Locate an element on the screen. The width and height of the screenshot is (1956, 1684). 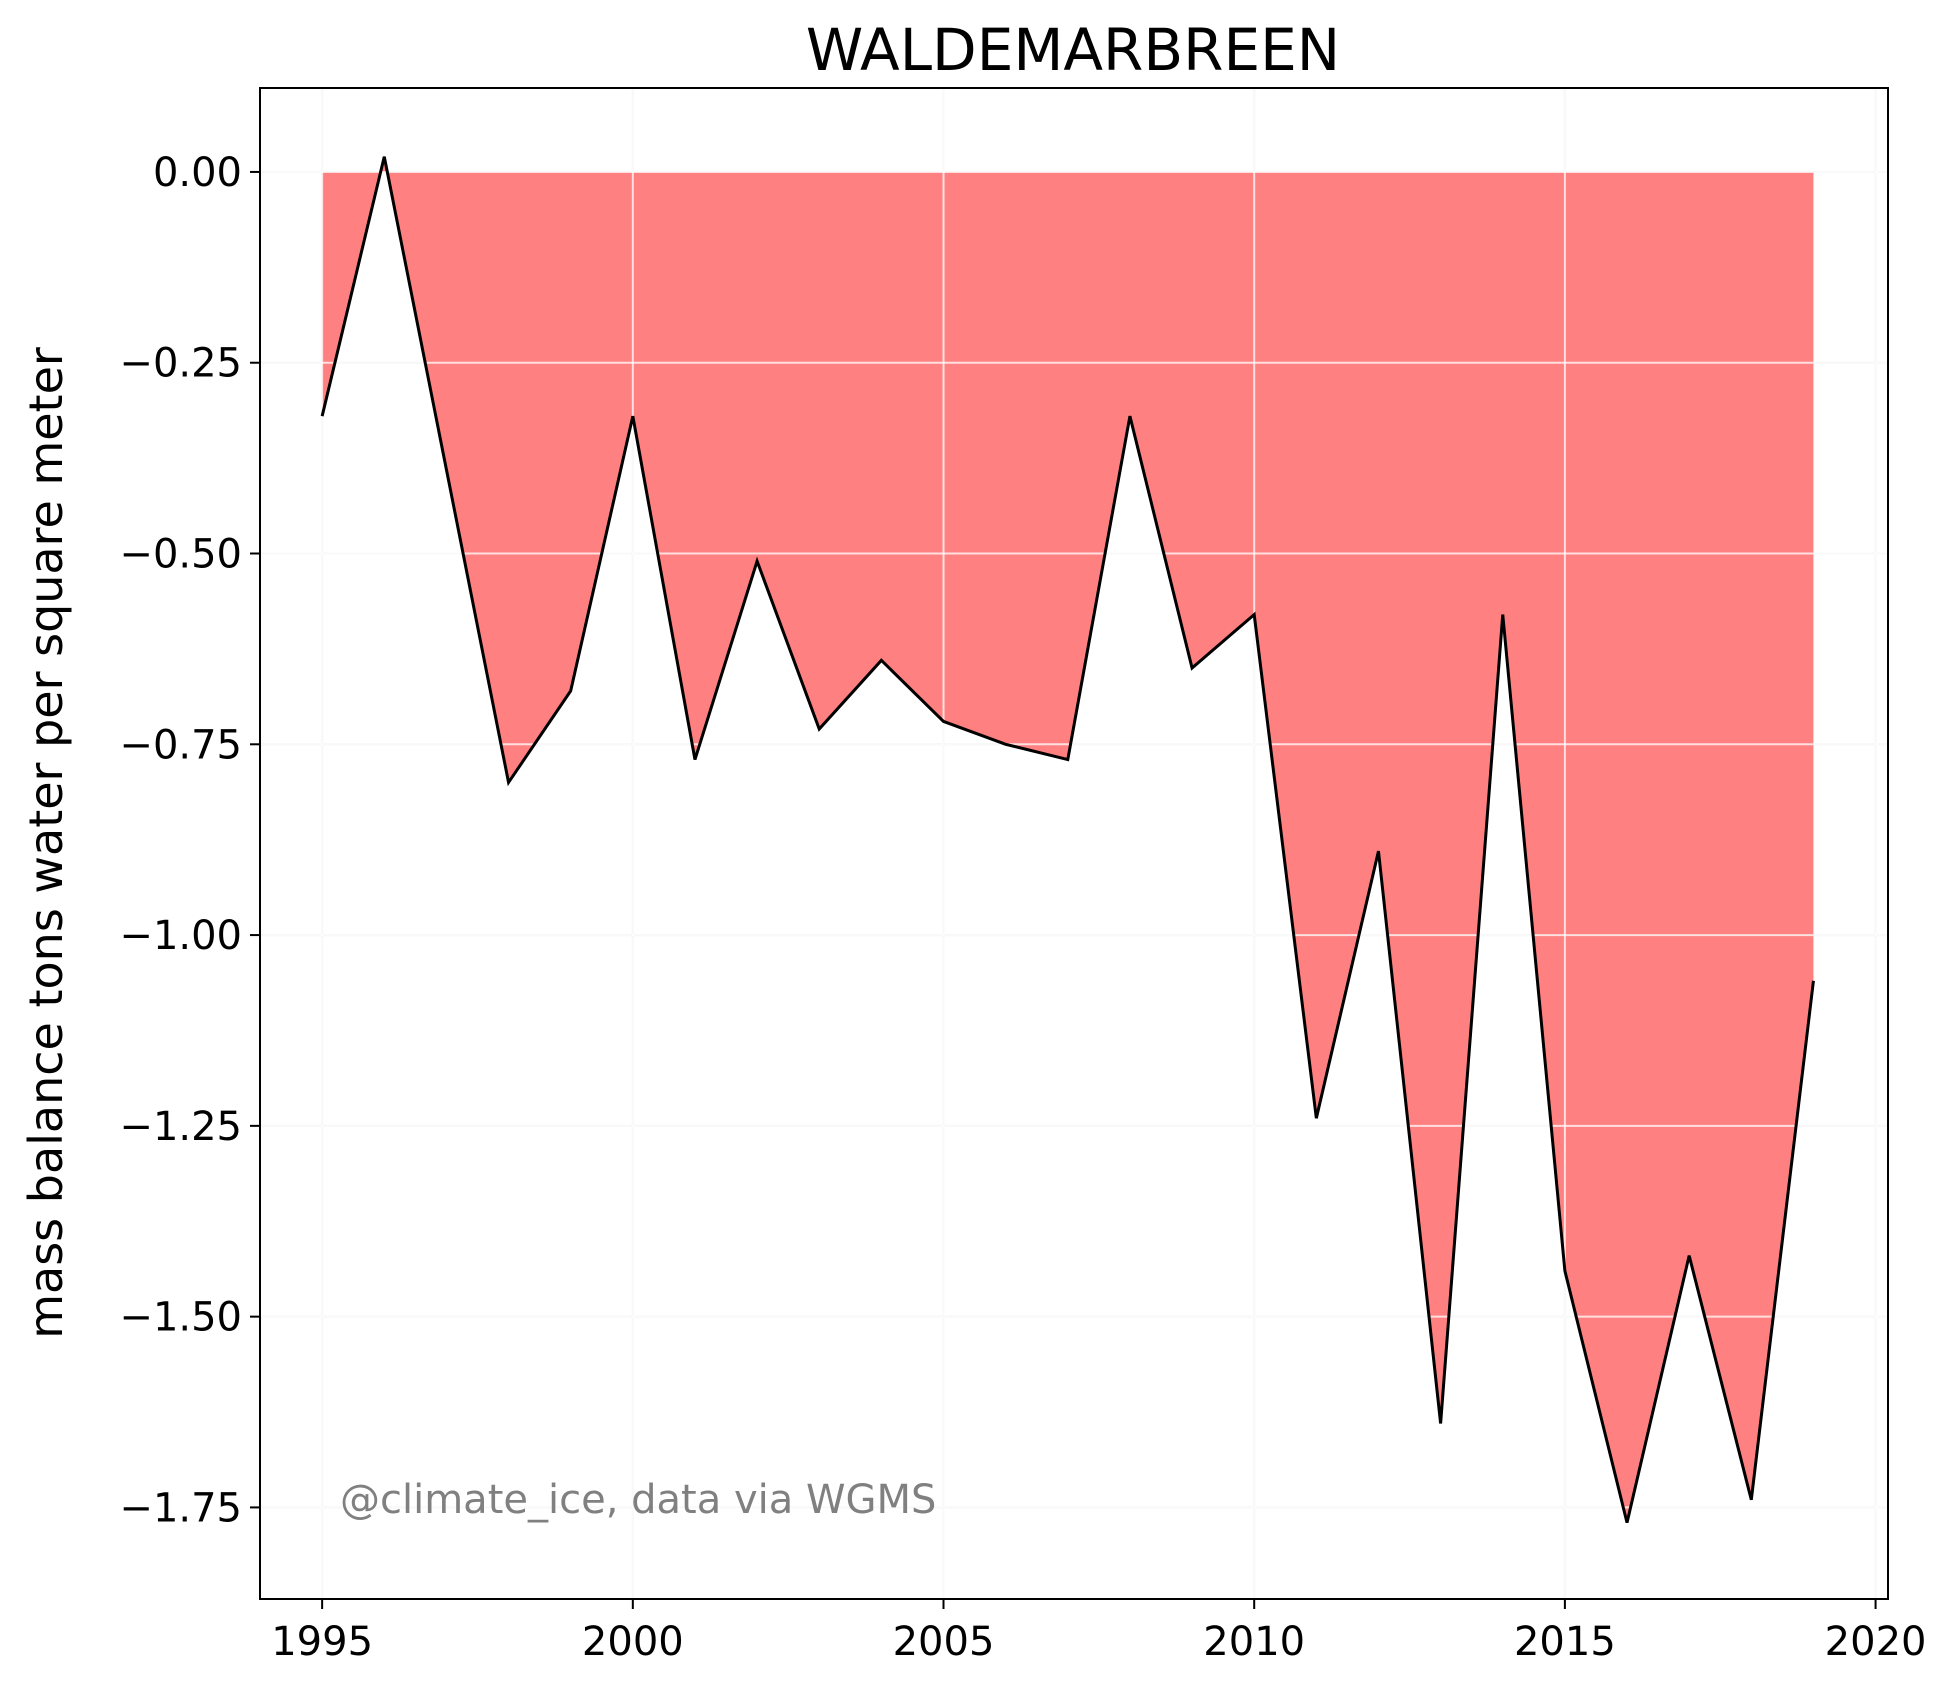
y-tick-label: 0.00 is located at coordinates (197, 173).